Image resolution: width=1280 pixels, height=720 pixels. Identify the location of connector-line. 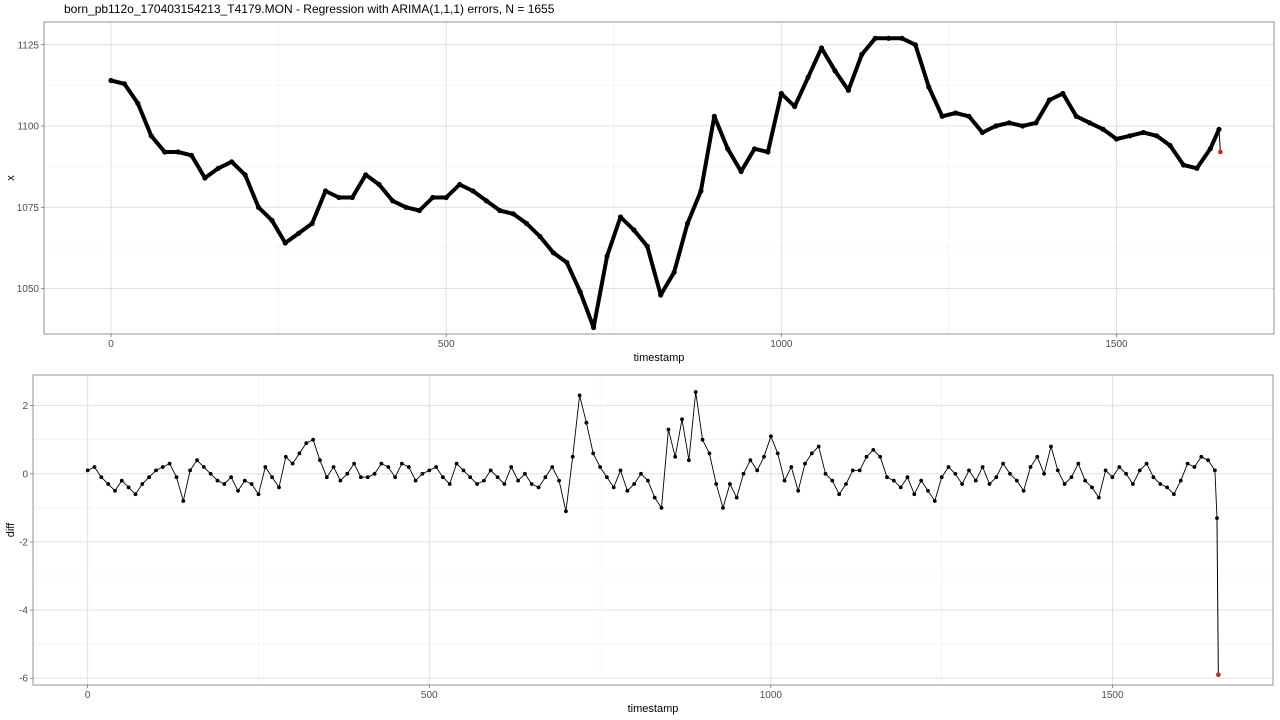
(1219, 141).